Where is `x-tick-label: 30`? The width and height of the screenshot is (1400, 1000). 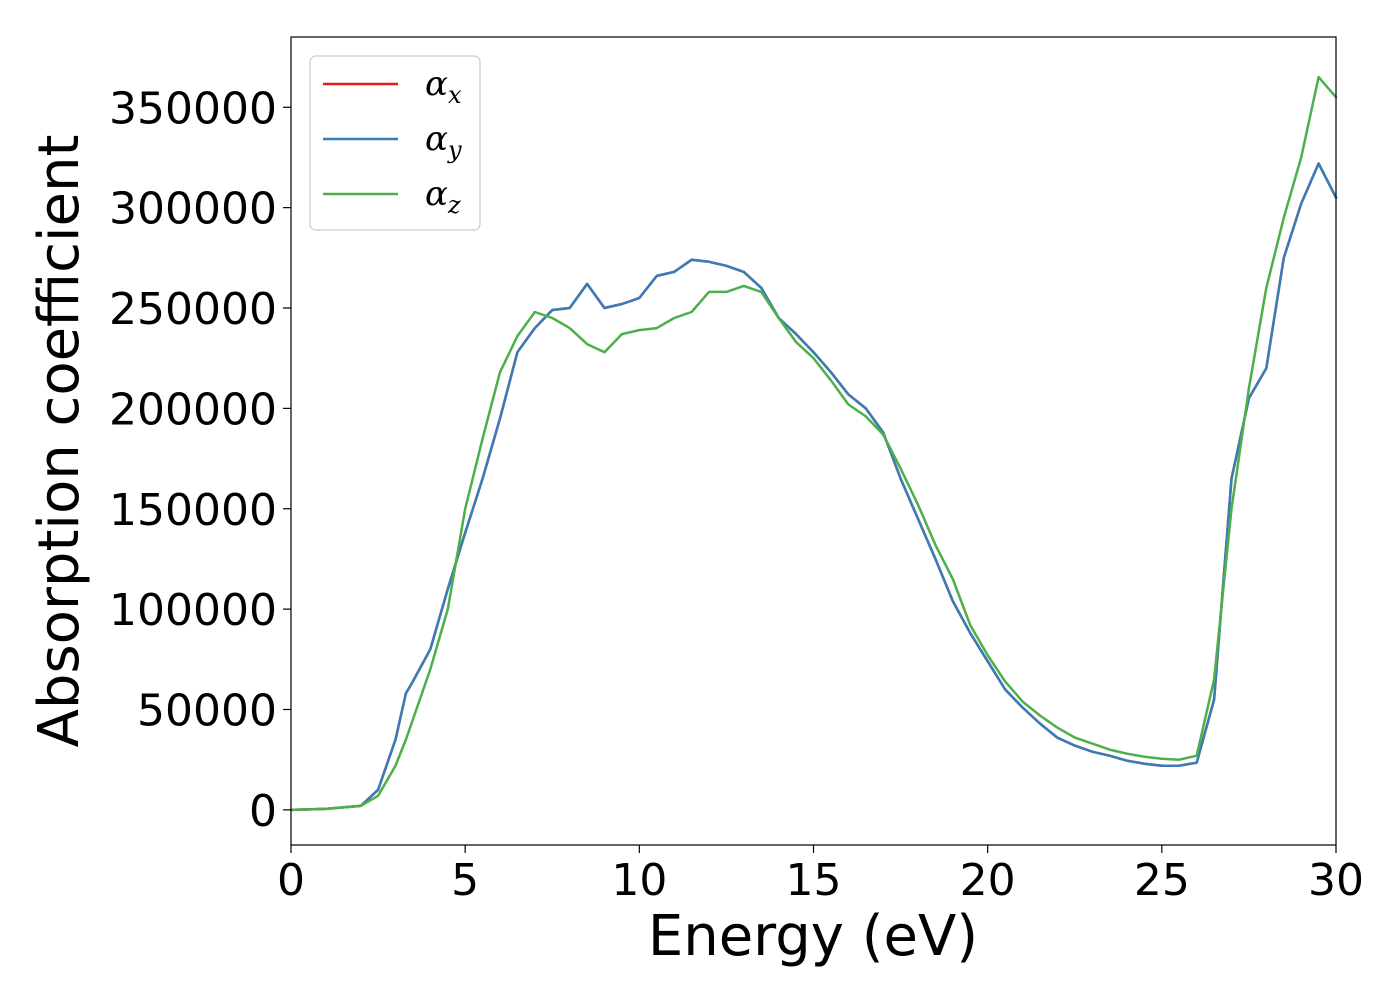
x-tick-label: 30 is located at coordinates (1336, 880).